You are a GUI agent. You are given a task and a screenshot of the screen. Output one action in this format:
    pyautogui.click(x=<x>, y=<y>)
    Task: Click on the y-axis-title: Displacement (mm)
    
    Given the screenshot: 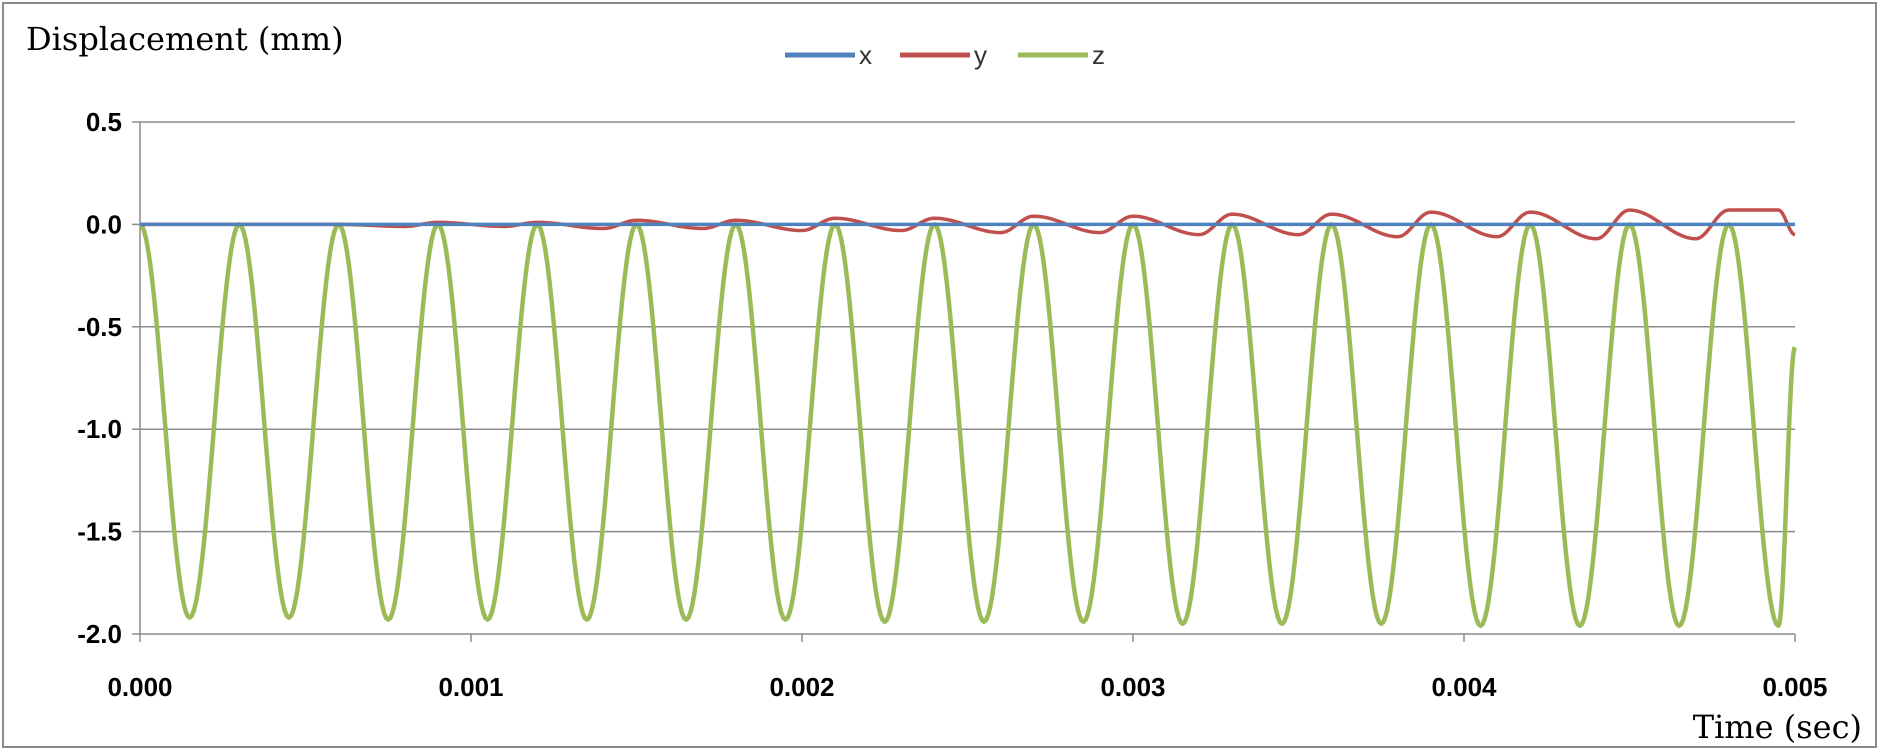 What is the action you would take?
    pyautogui.click(x=185, y=39)
    